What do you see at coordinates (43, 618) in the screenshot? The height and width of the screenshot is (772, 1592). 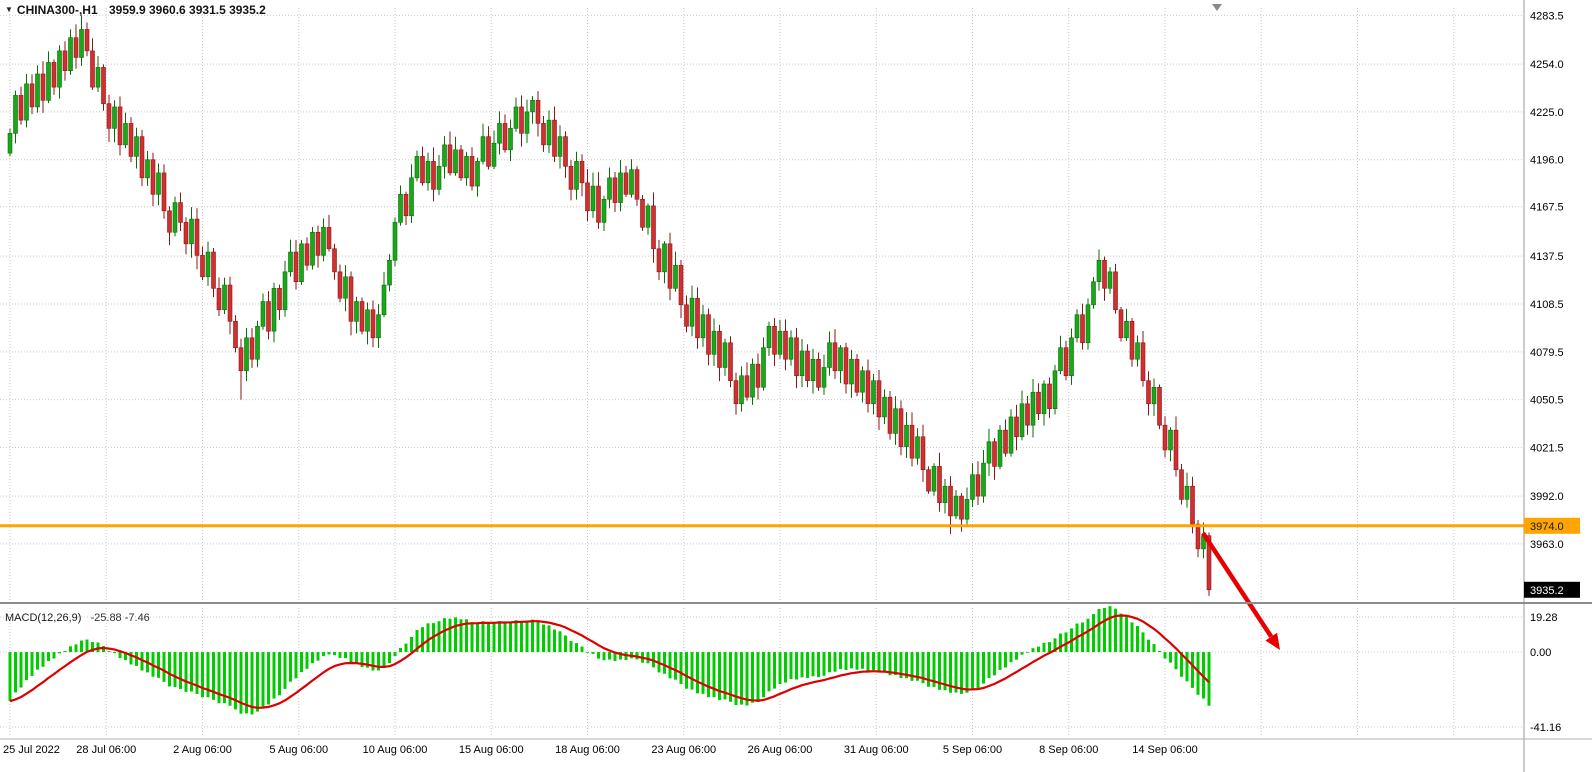 I see `macd-name: MACD(12,26,9)` at bounding box center [43, 618].